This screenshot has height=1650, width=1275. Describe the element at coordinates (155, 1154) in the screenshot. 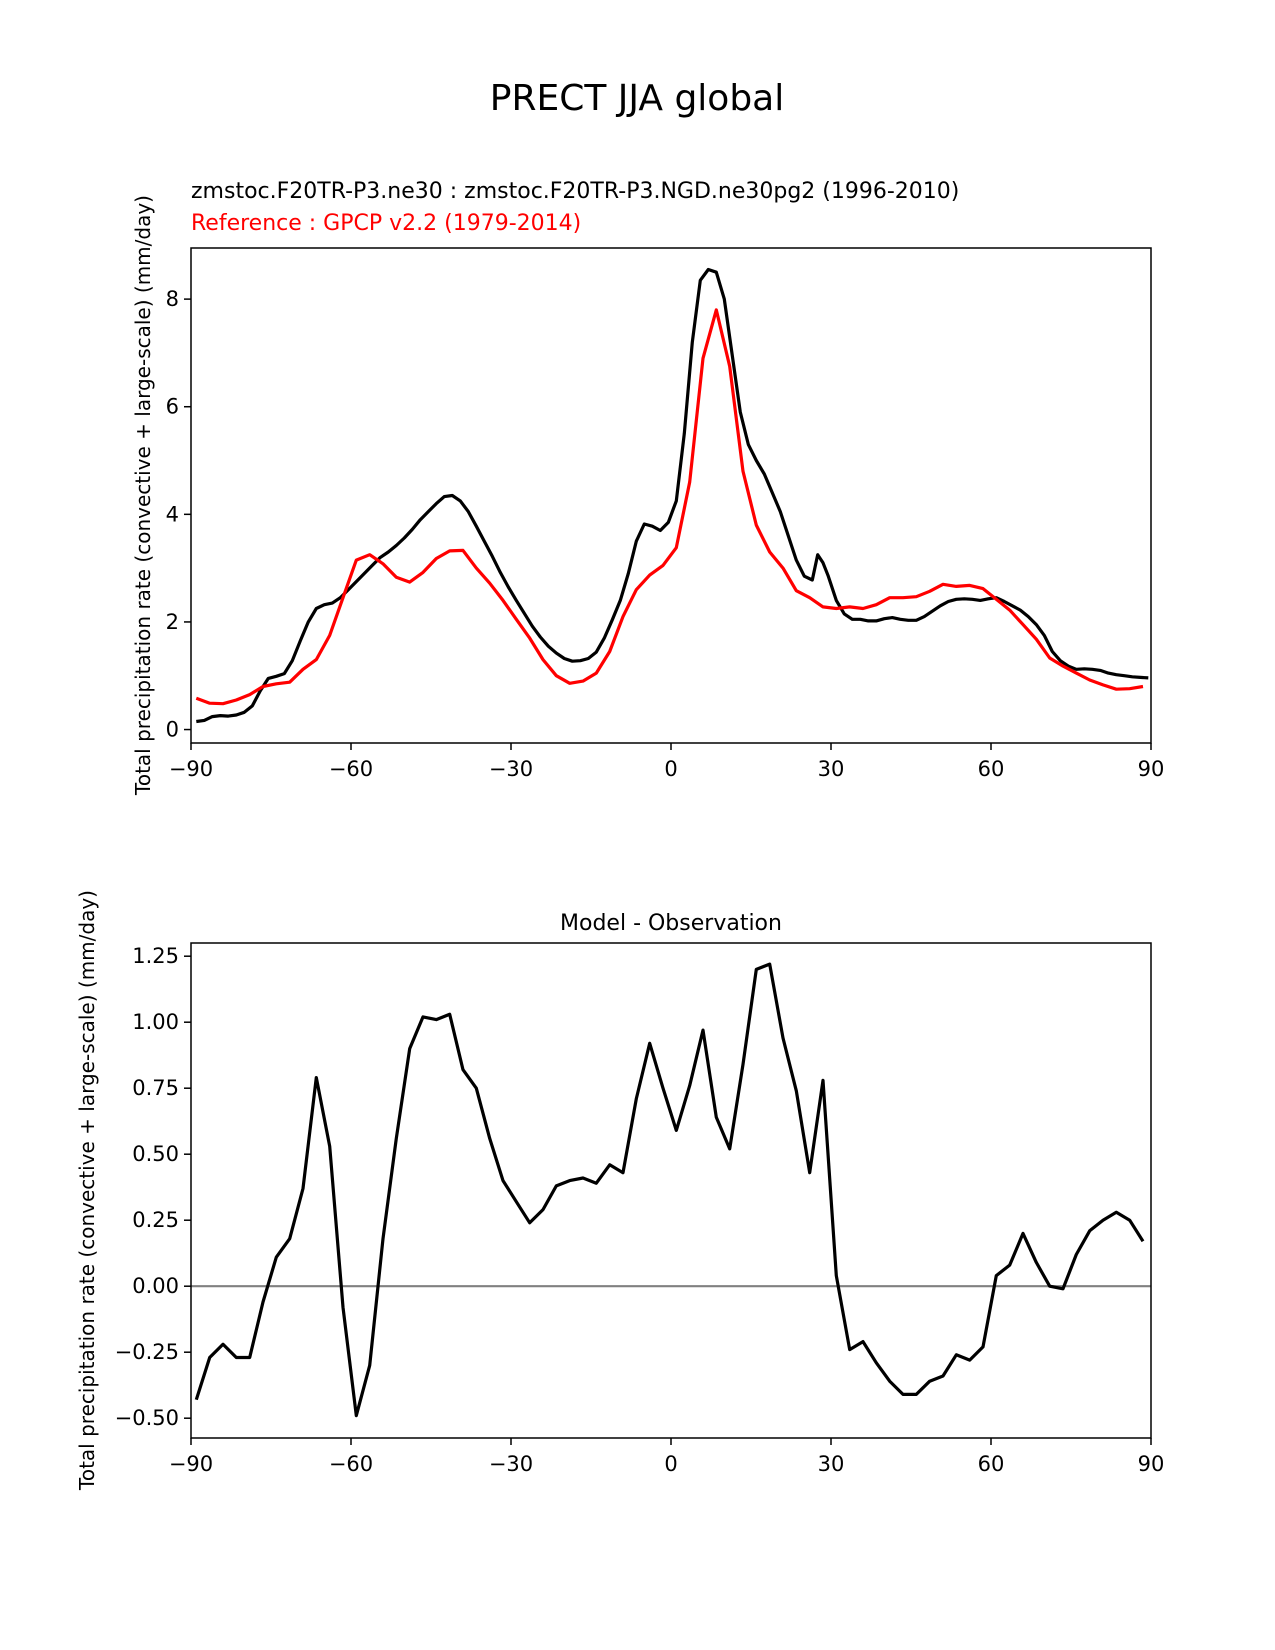

I see `y-tick-label: 0.50` at that location.